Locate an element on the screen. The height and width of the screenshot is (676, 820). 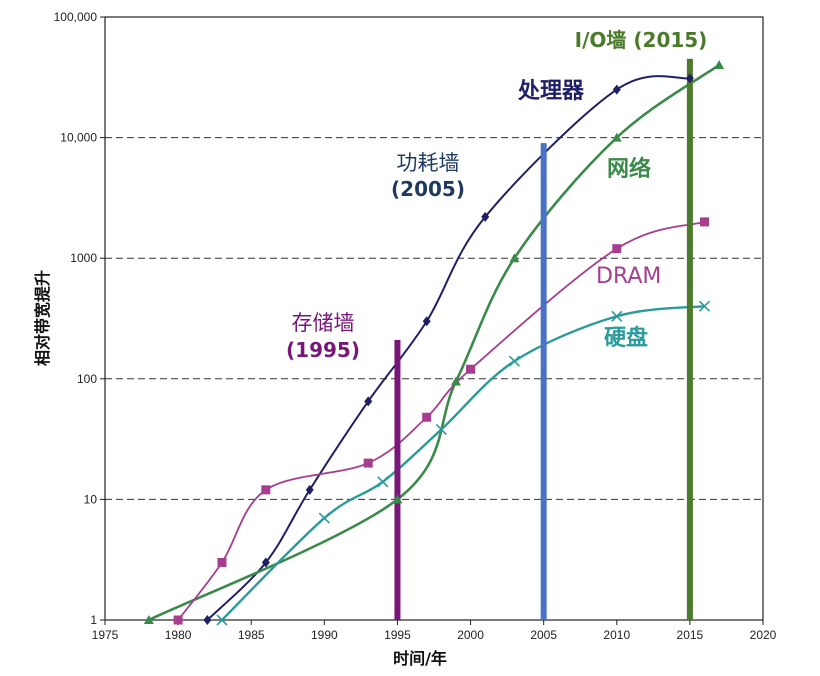
io-wall-label: I/O墙 (2015) is located at coordinates (641, 40).